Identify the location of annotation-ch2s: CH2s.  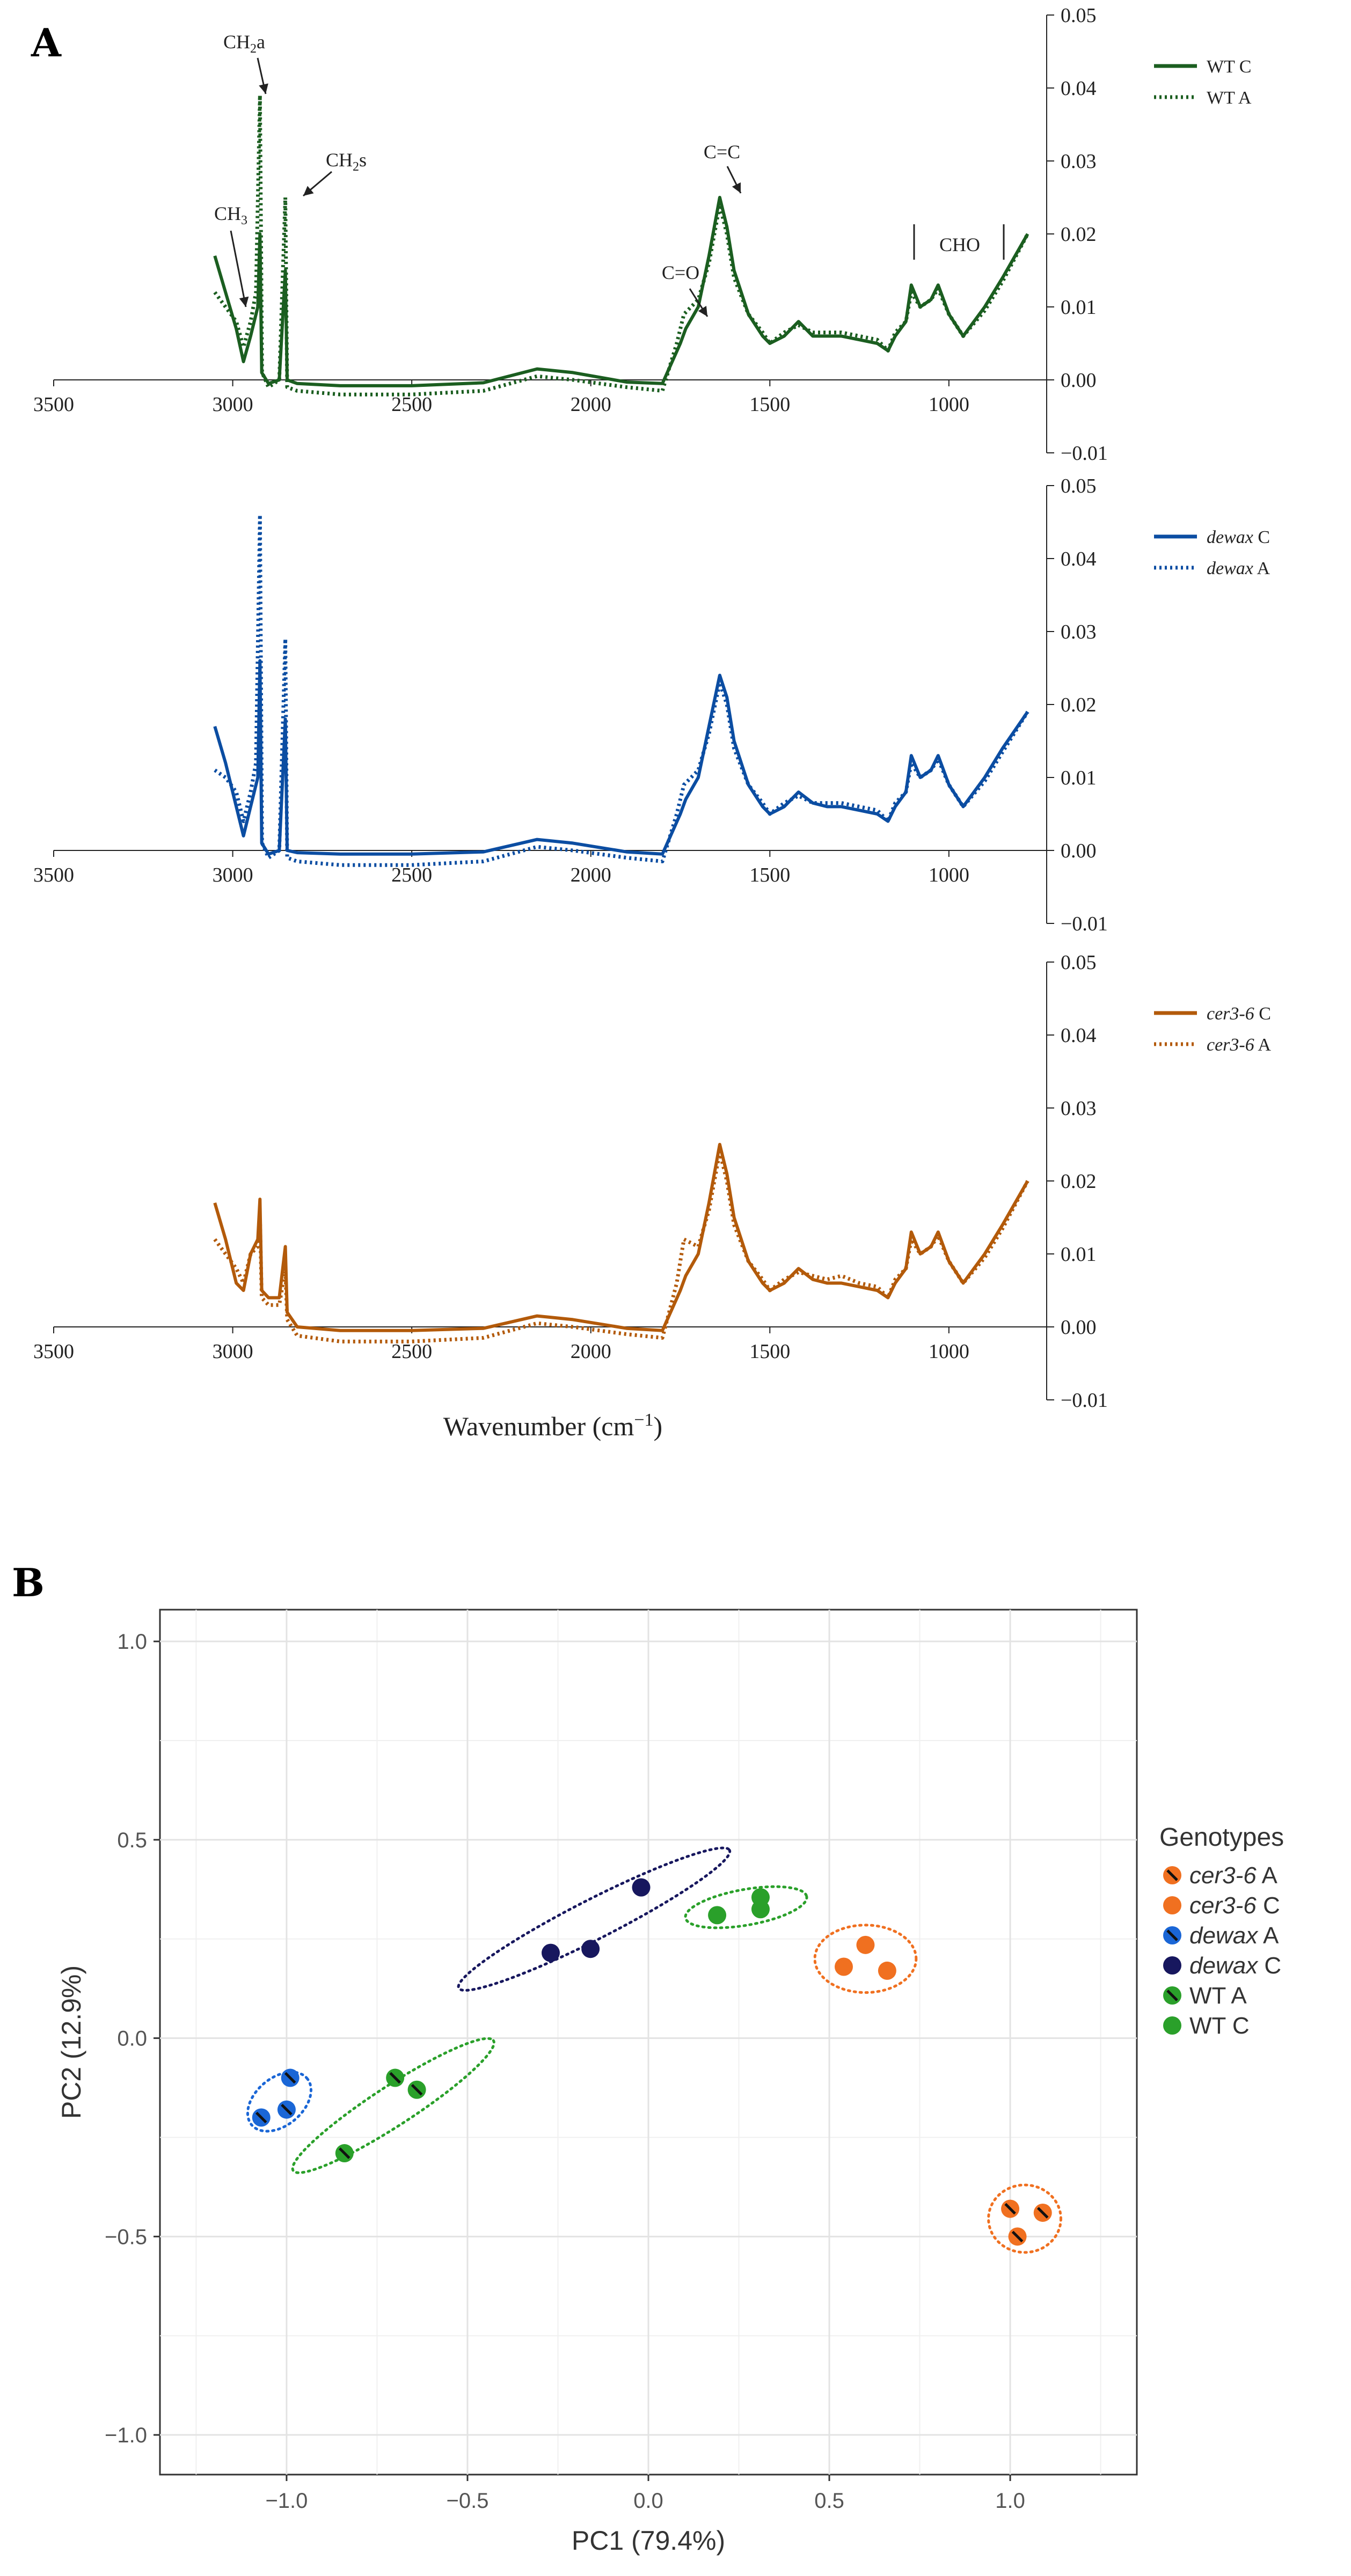
(346, 161).